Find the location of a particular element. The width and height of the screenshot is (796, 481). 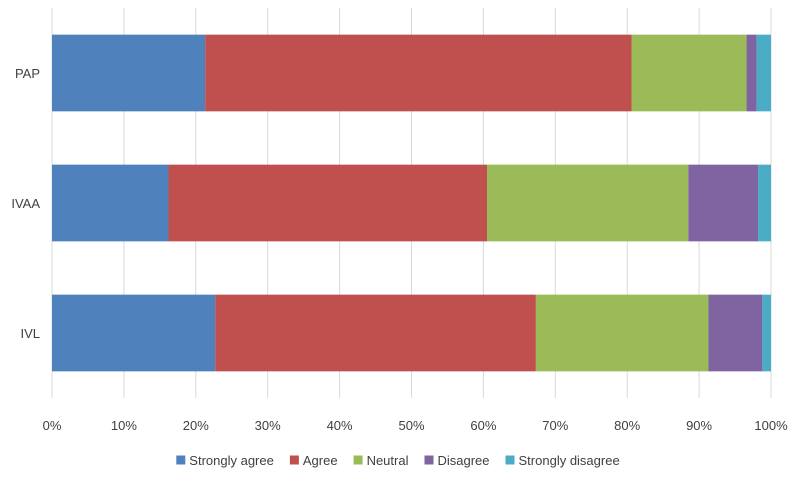

legend-label: Agree is located at coordinates (320, 460).